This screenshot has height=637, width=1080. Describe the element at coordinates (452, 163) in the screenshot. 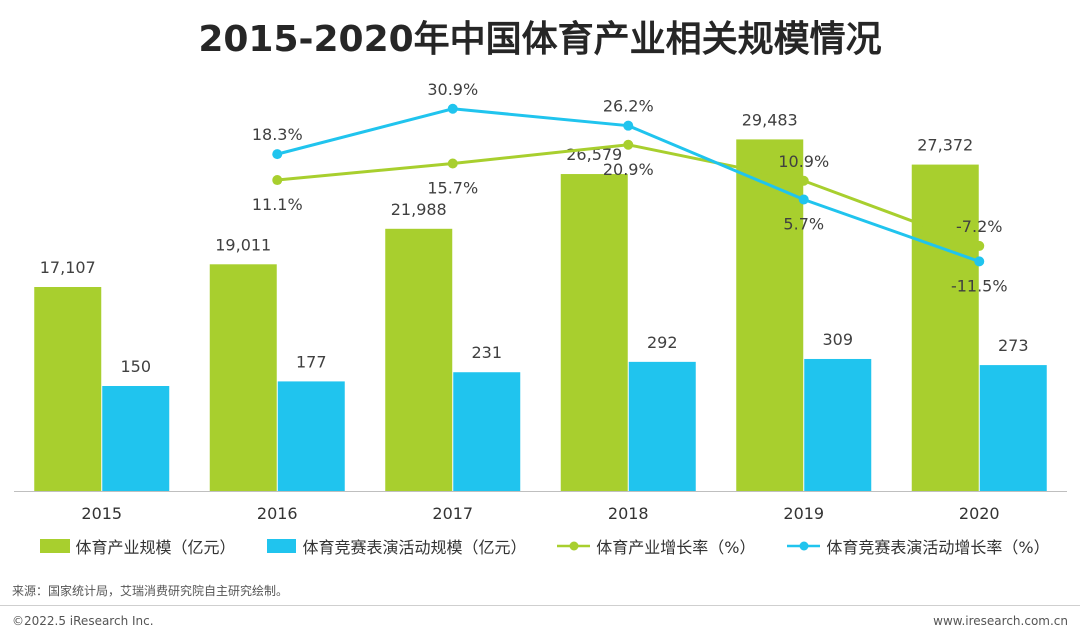

I see `point-industry-growth-2017` at that location.